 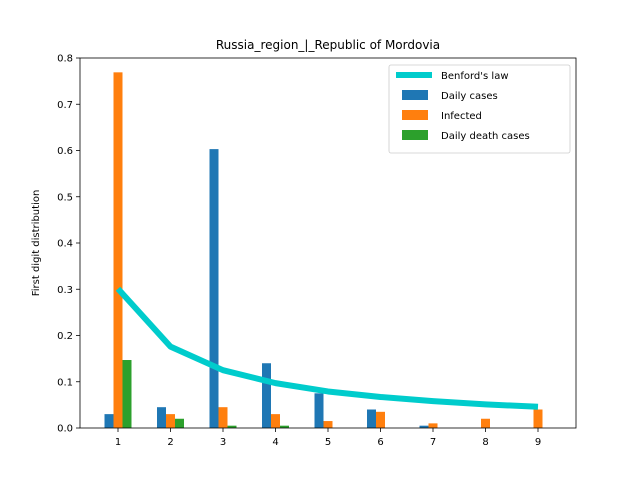 What do you see at coordinates (380, 442) in the screenshot?
I see `x-tick-label-6: 6` at bounding box center [380, 442].